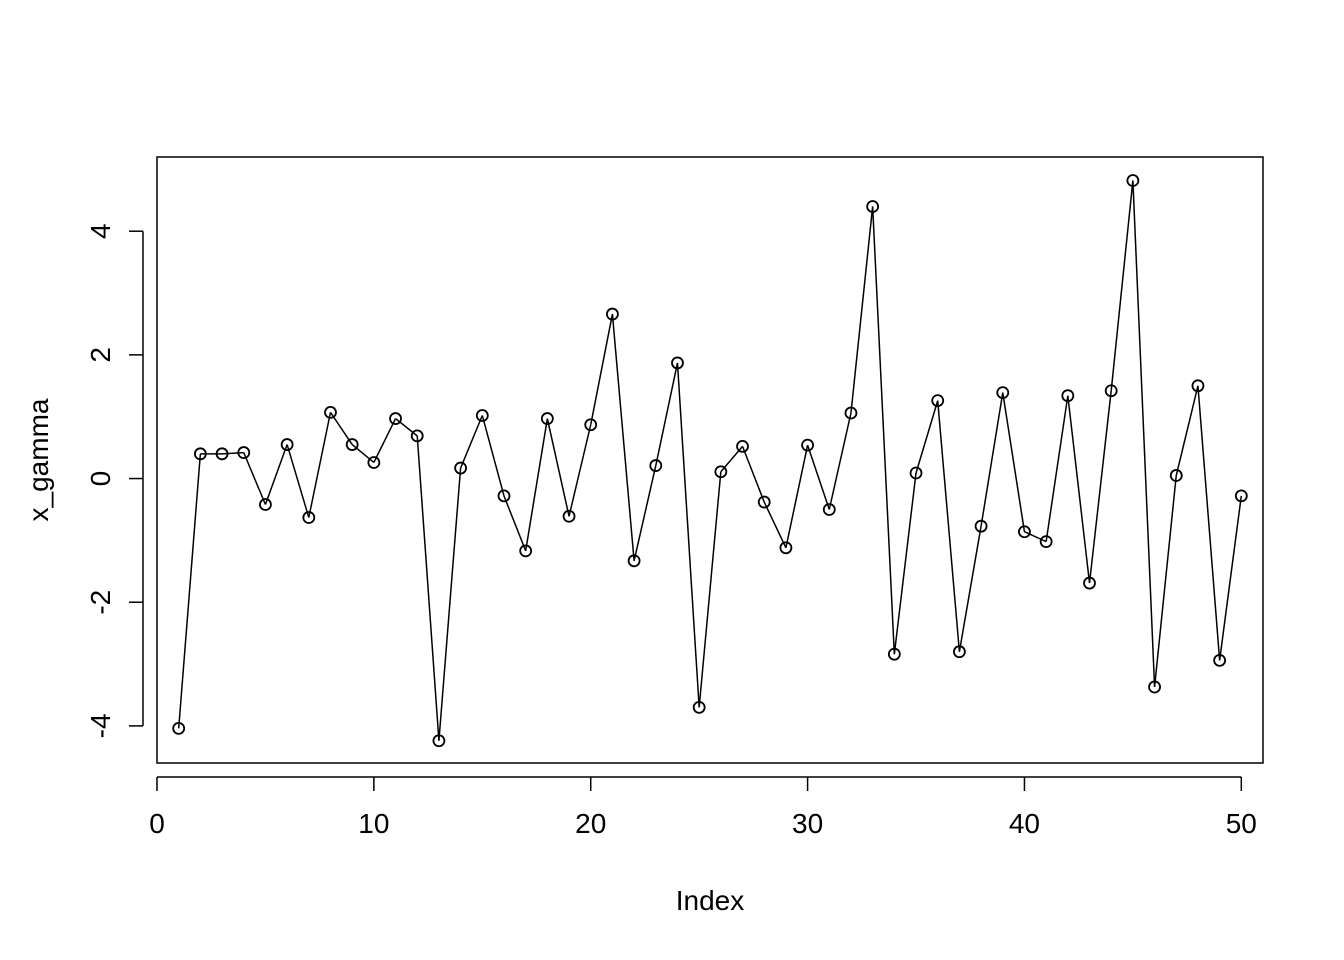 Image resolution: width=1344 pixels, height=960 pixels. What do you see at coordinates (1241, 823) in the screenshot?
I see `x-tick-label: 50` at bounding box center [1241, 823].